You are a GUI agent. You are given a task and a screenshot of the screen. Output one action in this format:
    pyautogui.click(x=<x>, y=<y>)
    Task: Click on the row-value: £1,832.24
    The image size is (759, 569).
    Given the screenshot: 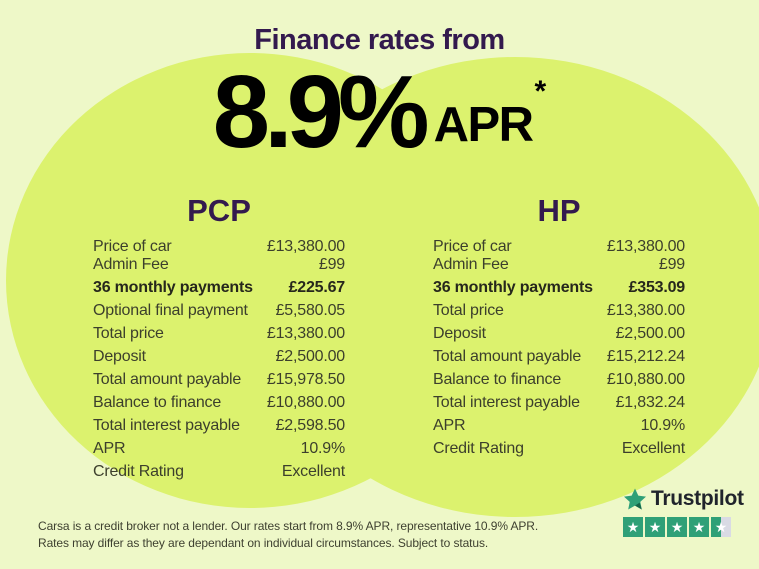 What is the action you would take?
    pyautogui.click(x=650, y=402)
    